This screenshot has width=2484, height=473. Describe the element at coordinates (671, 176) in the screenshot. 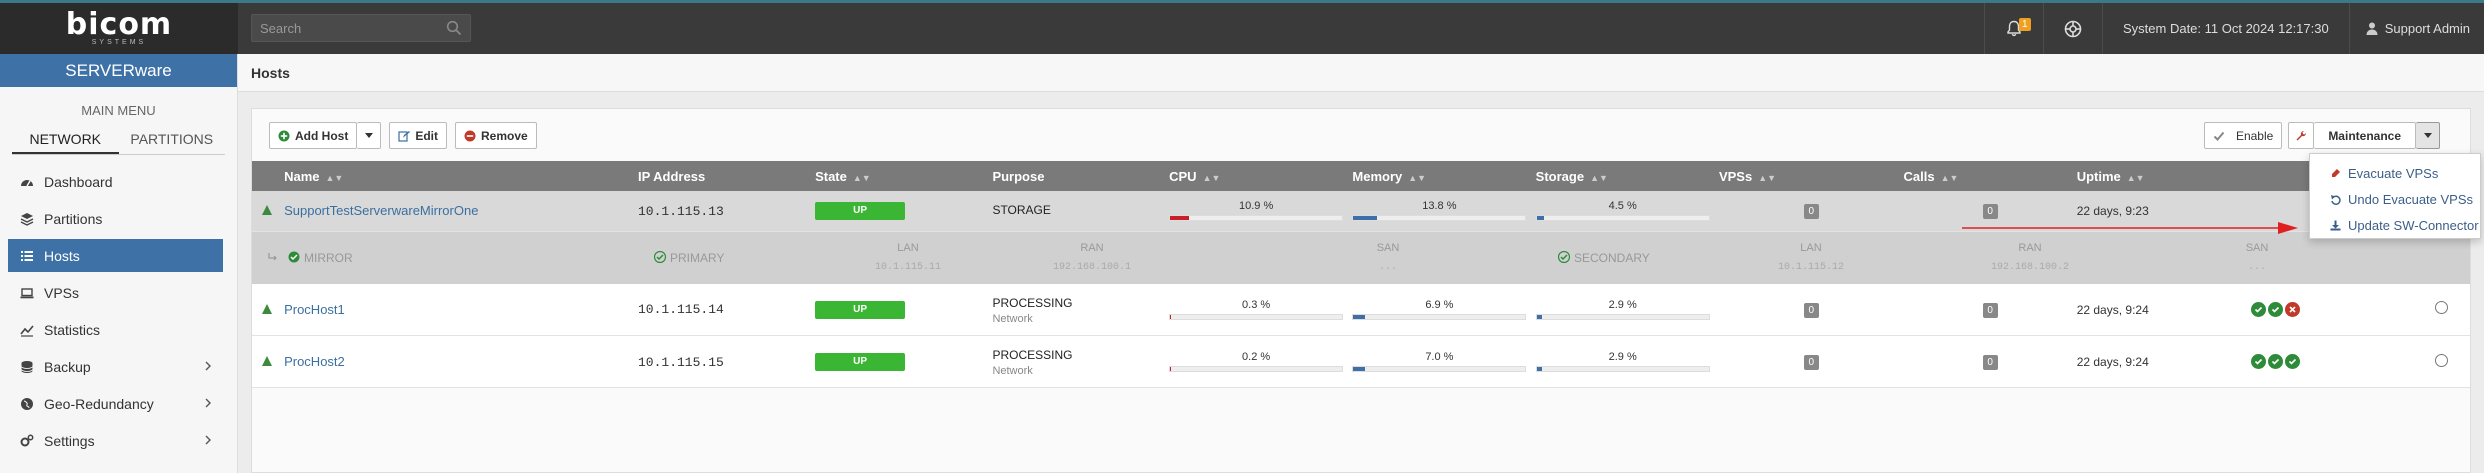

I see `col-ip: IP Address` at that location.